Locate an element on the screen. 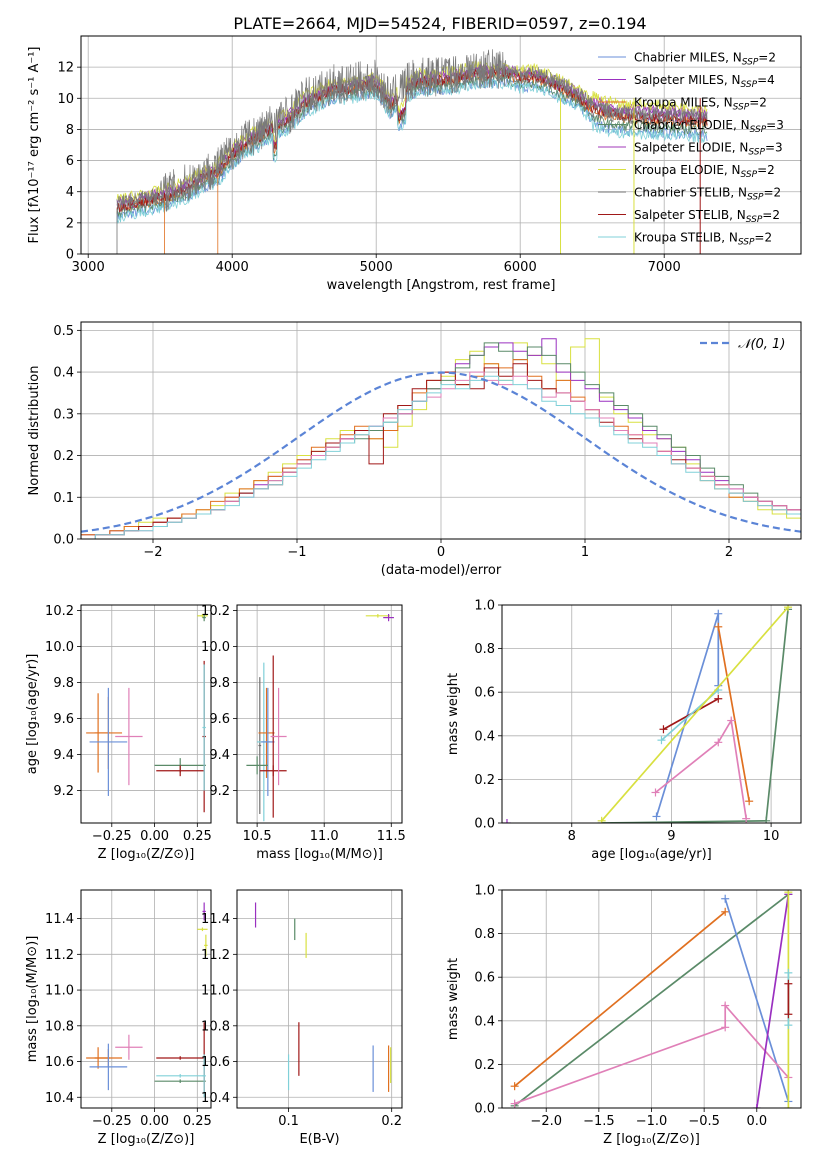 Image resolution: width=819 pixels, height=1170 pixels. age_vs_Z-point is located at coordinates (108, 741).